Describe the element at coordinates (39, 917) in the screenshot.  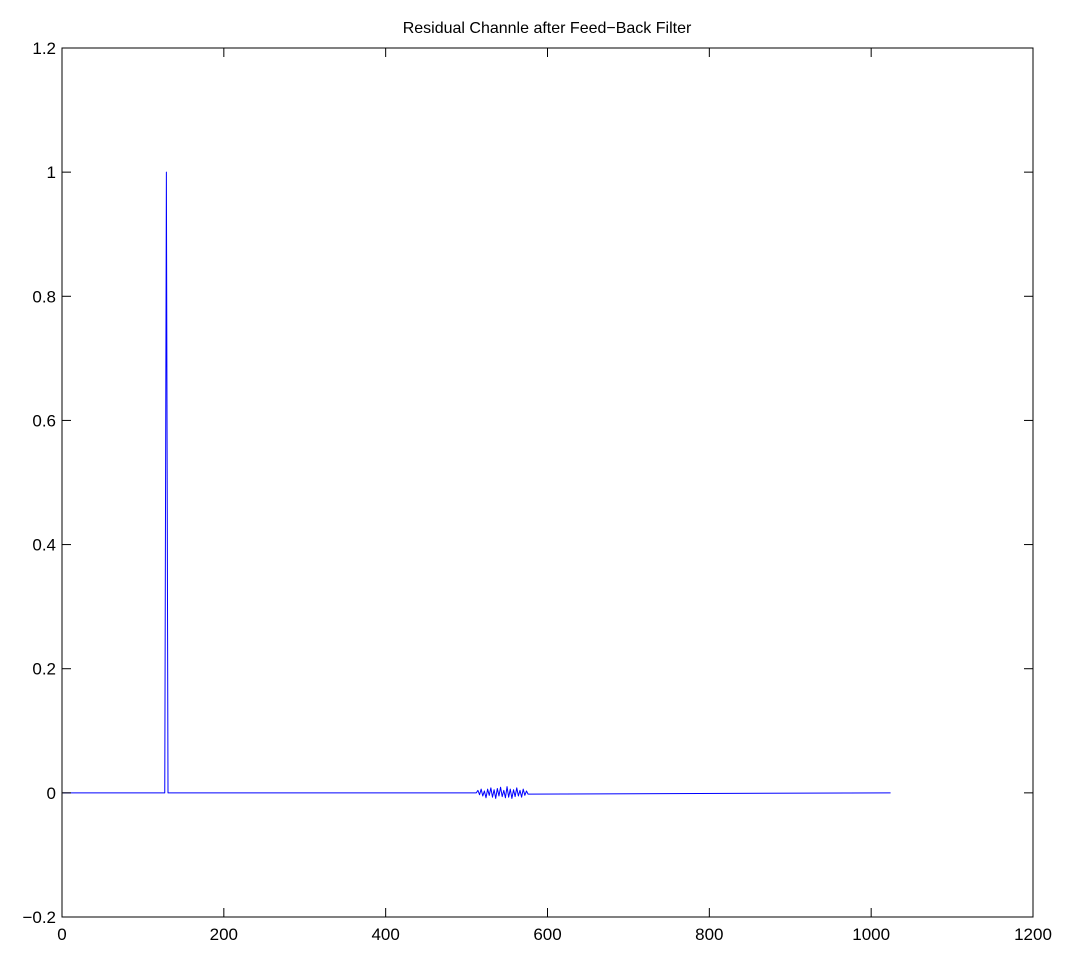
I see `y-tick-label: −0.2` at that location.